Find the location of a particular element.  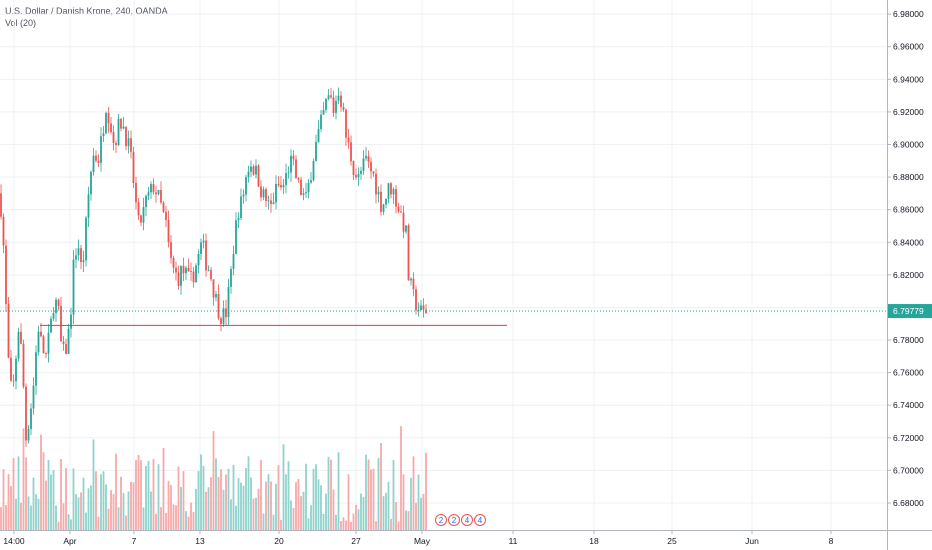

event-marker-count: 4 is located at coordinates (467, 520).